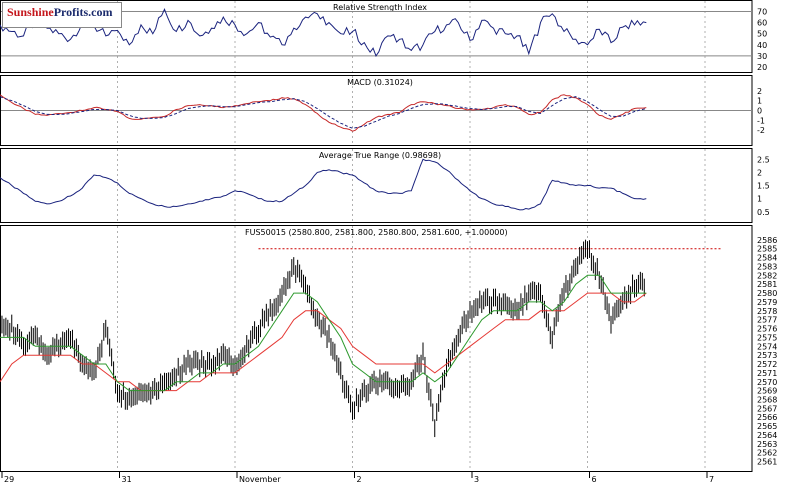 This screenshot has height=486, width=800. Describe the element at coordinates (767, 355) in the screenshot. I see `ytick-price-12: 2573` at that location.